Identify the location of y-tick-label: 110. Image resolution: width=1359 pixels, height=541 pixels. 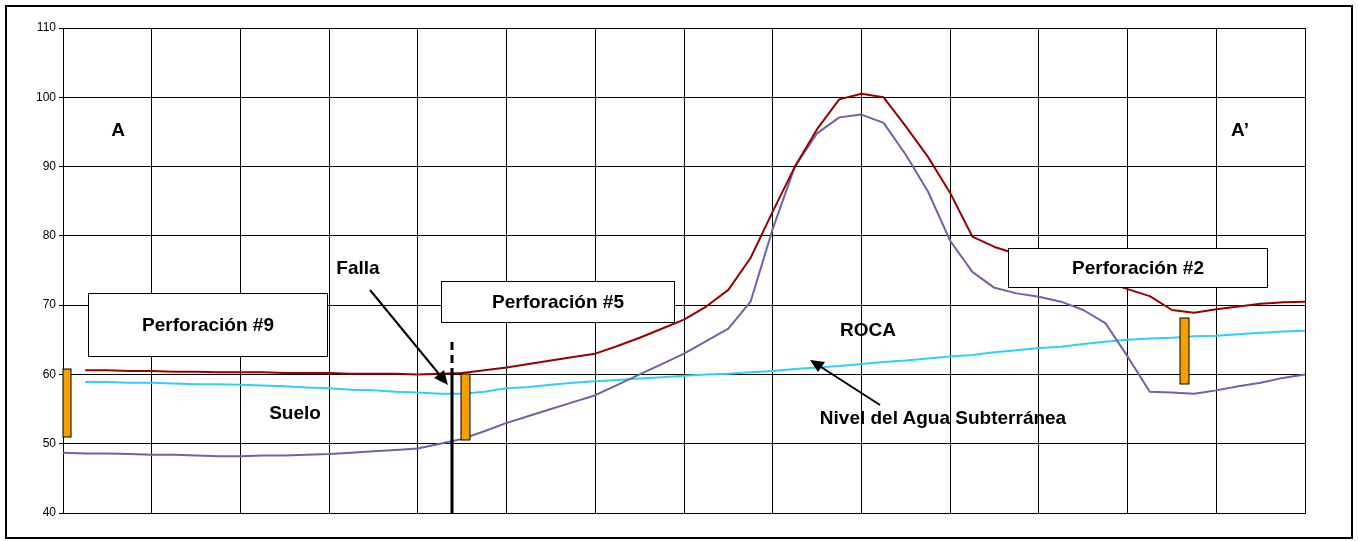
(46, 27).